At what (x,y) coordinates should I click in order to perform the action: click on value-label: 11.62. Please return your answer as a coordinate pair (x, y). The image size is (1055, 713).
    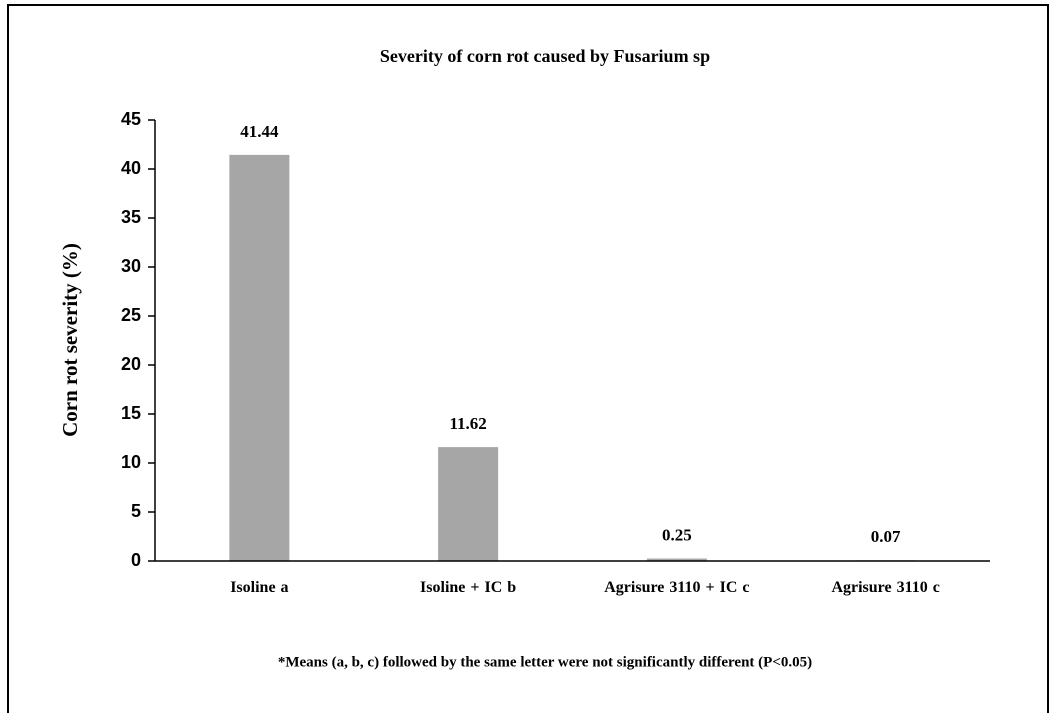
    Looking at the image, I should click on (467, 423).